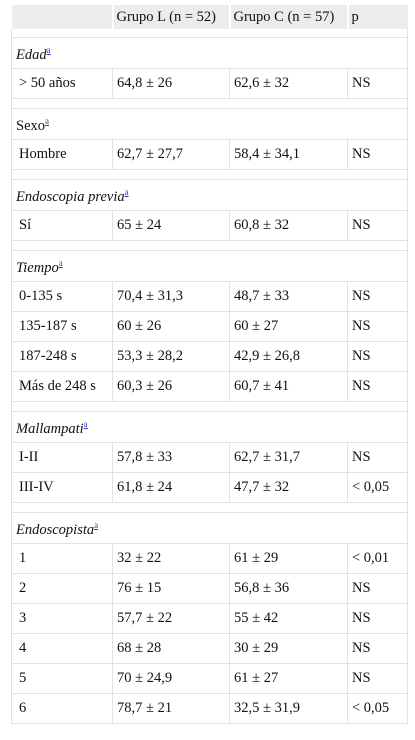  What do you see at coordinates (171, 296) in the screenshot?
I see `grupo-l-cell: 70,4 ± 31,3` at bounding box center [171, 296].